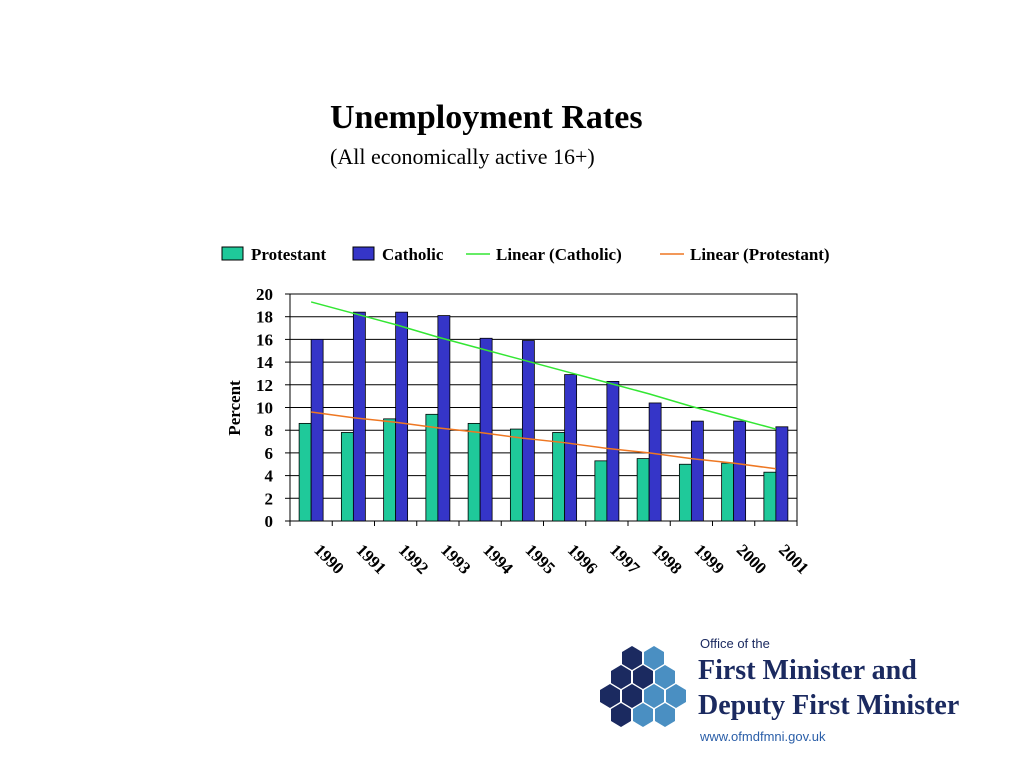 This screenshot has width=1024, height=768. Describe the element at coordinates (269, 521) in the screenshot. I see `y-tick-label: 0` at that location.